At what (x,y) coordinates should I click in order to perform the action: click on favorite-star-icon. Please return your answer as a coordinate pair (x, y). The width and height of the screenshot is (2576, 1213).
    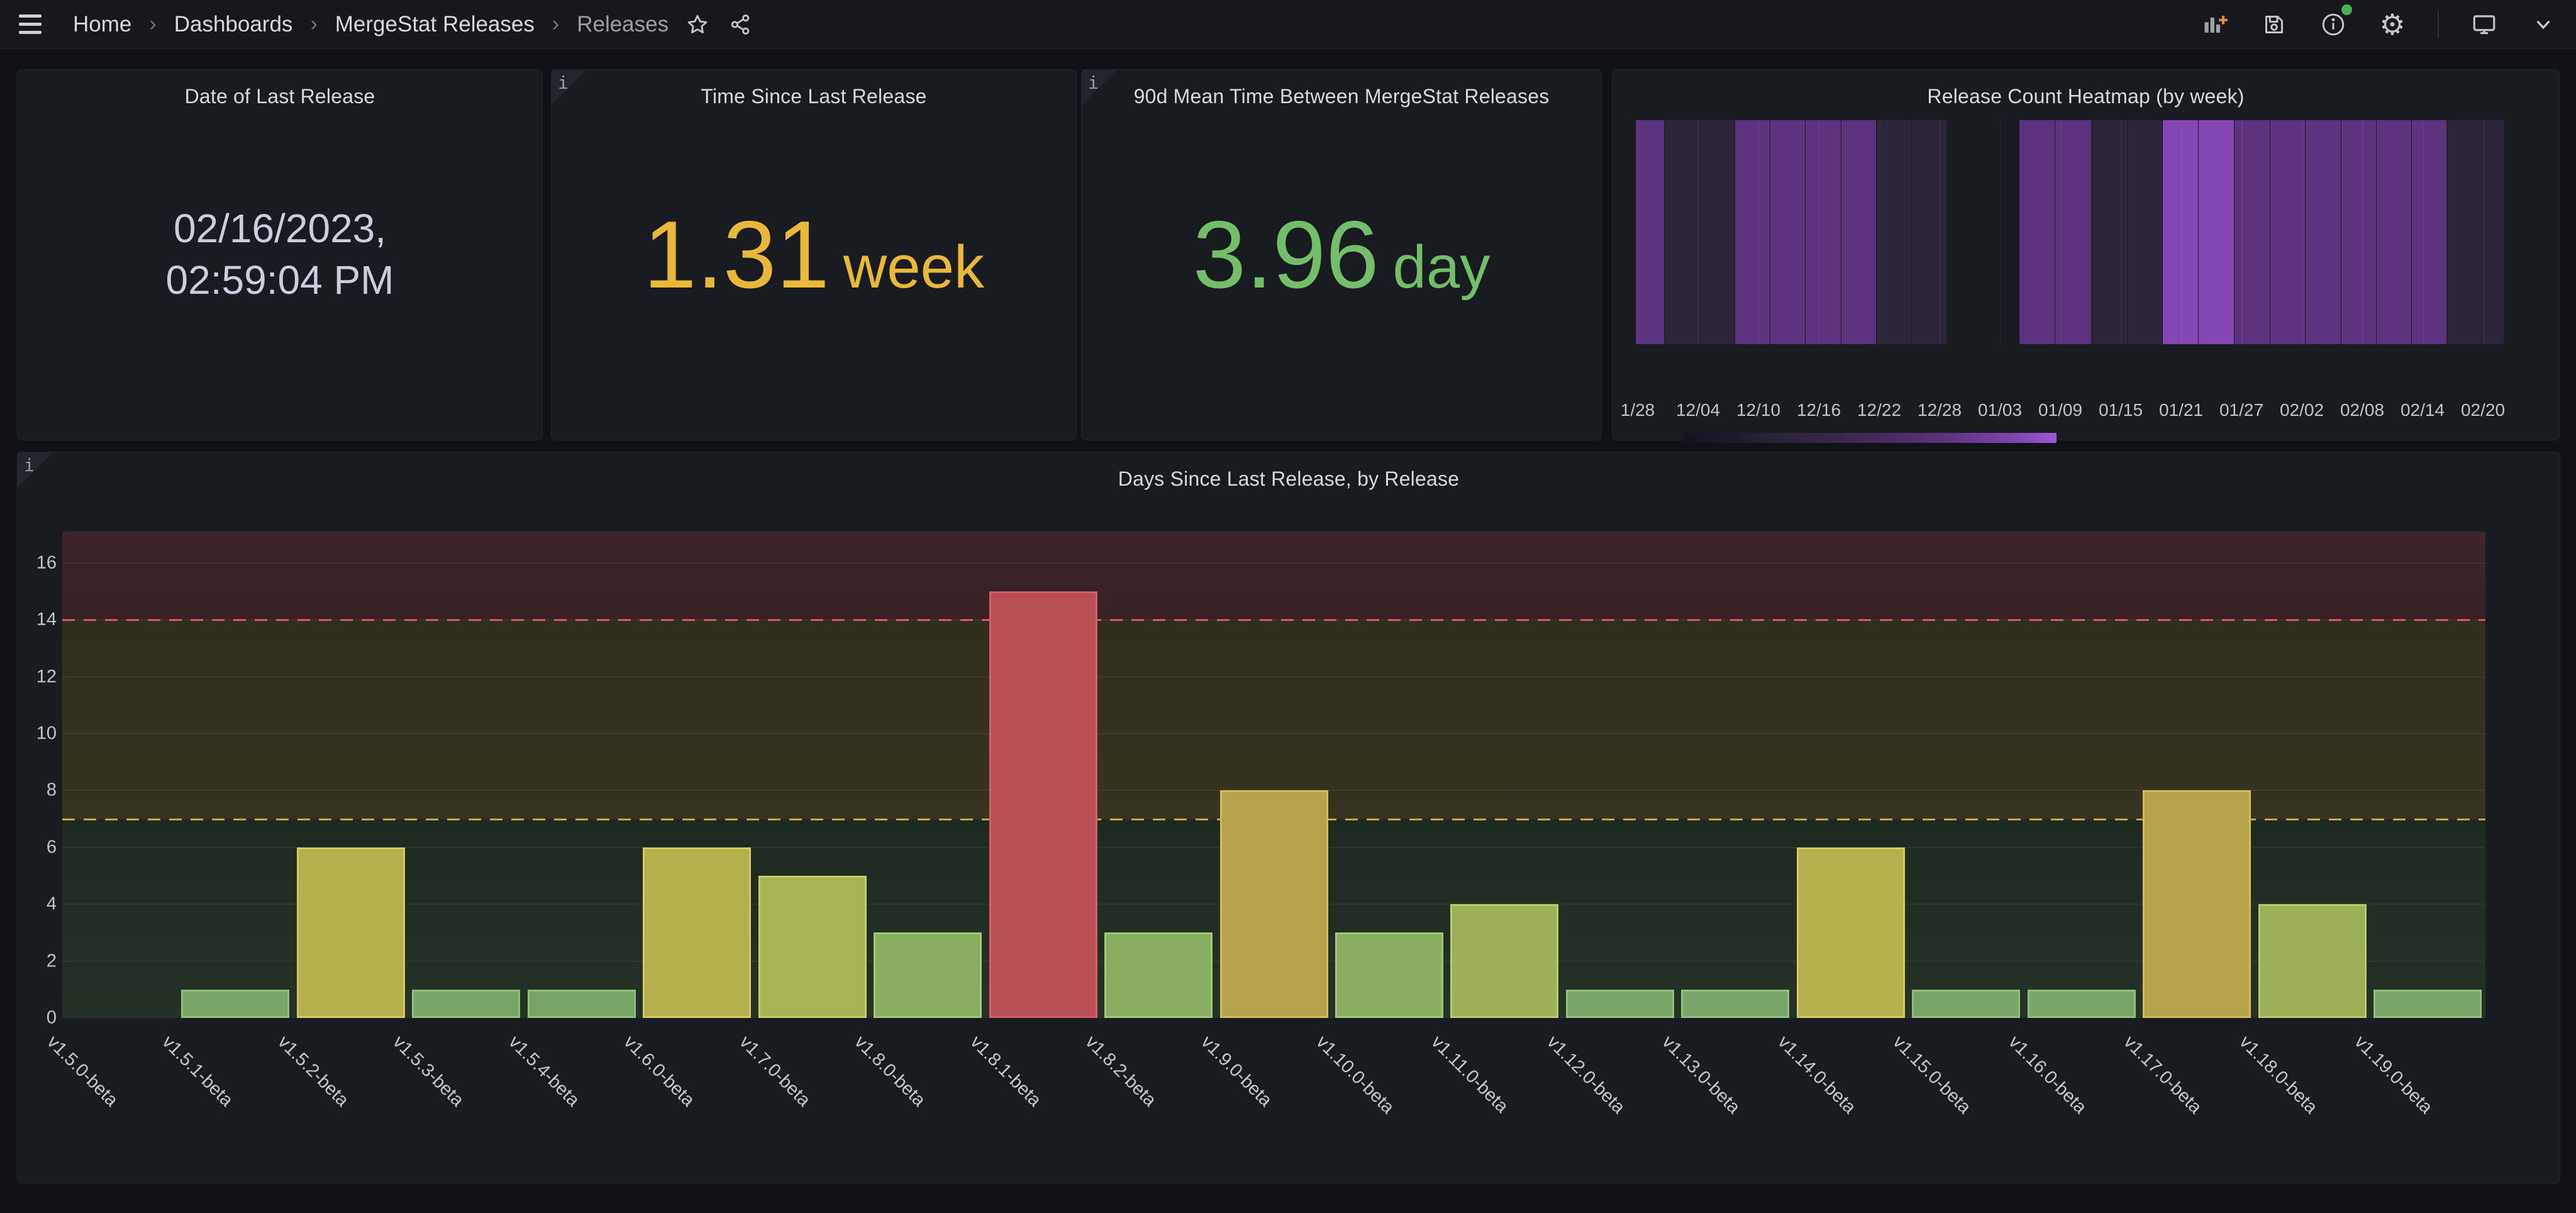
    Looking at the image, I should click on (697, 24).